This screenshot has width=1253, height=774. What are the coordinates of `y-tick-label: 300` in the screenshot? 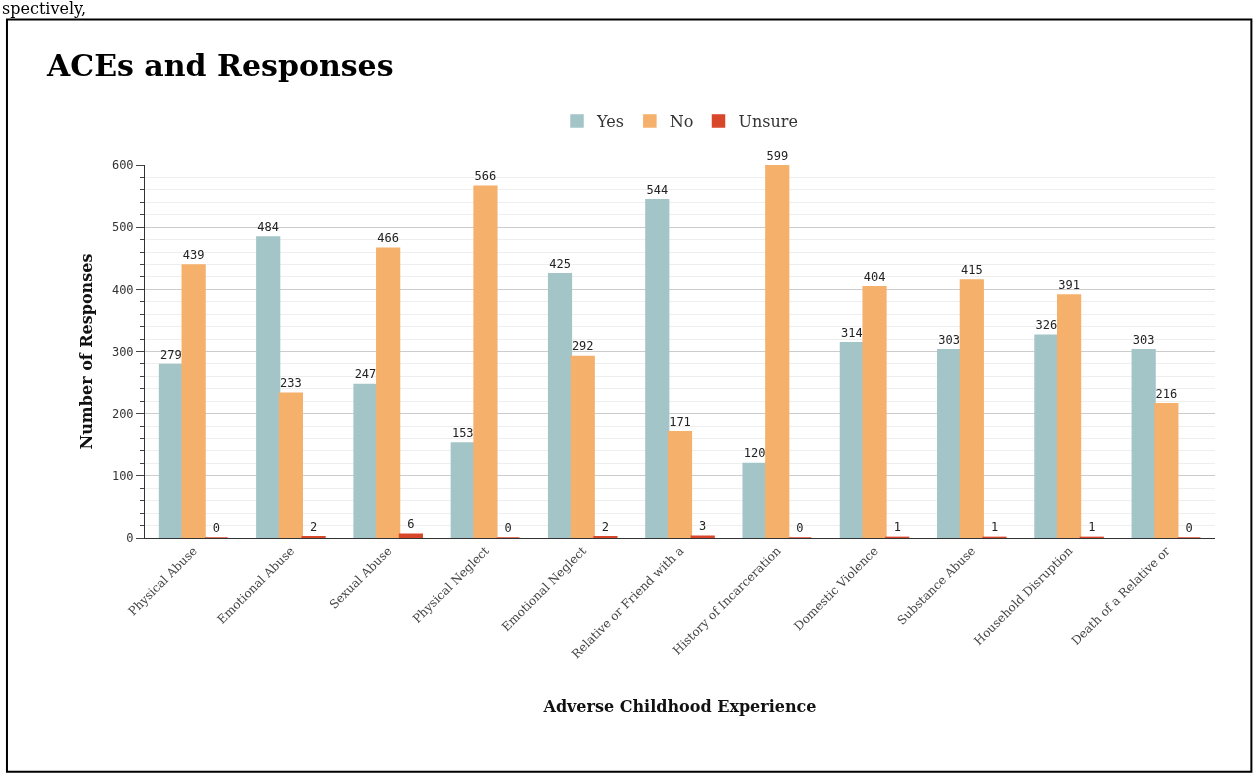 It's located at (122, 351).